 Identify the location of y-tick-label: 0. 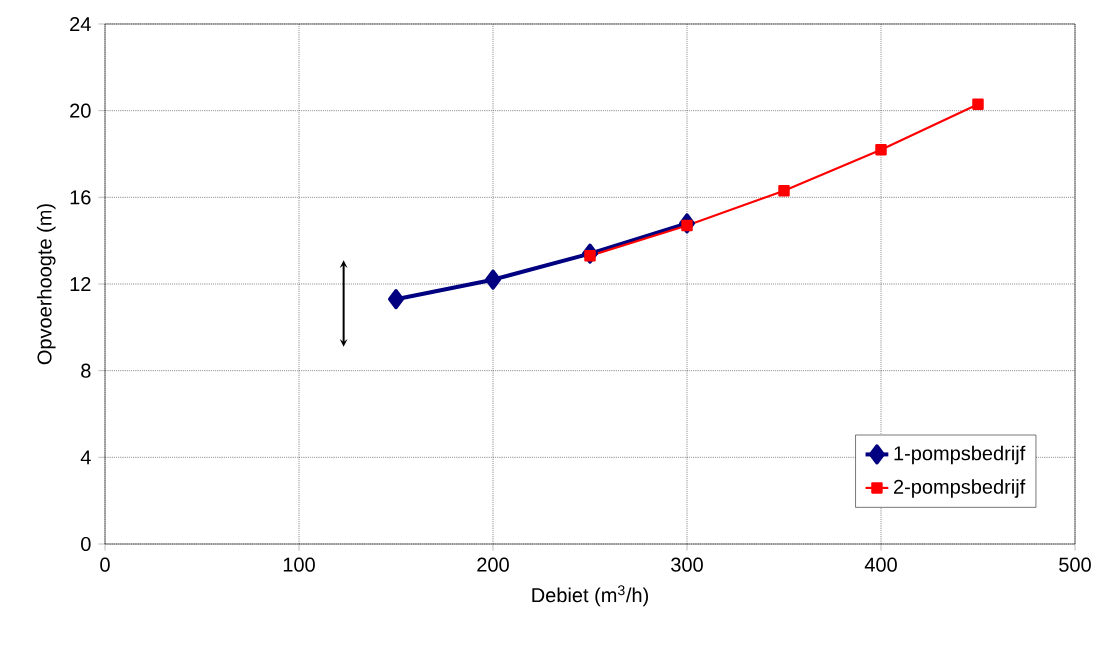
(86, 544).